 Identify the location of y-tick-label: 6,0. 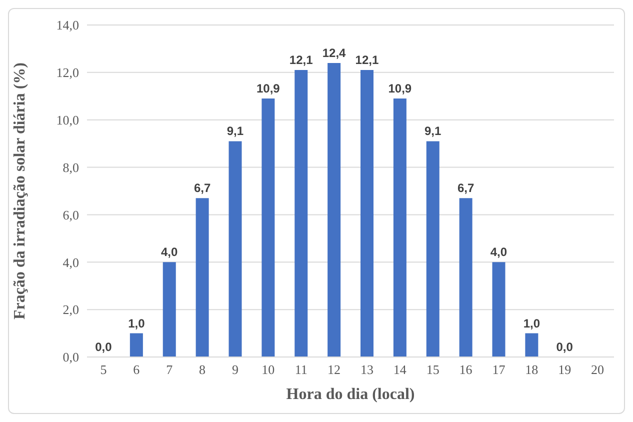
(70, 214).